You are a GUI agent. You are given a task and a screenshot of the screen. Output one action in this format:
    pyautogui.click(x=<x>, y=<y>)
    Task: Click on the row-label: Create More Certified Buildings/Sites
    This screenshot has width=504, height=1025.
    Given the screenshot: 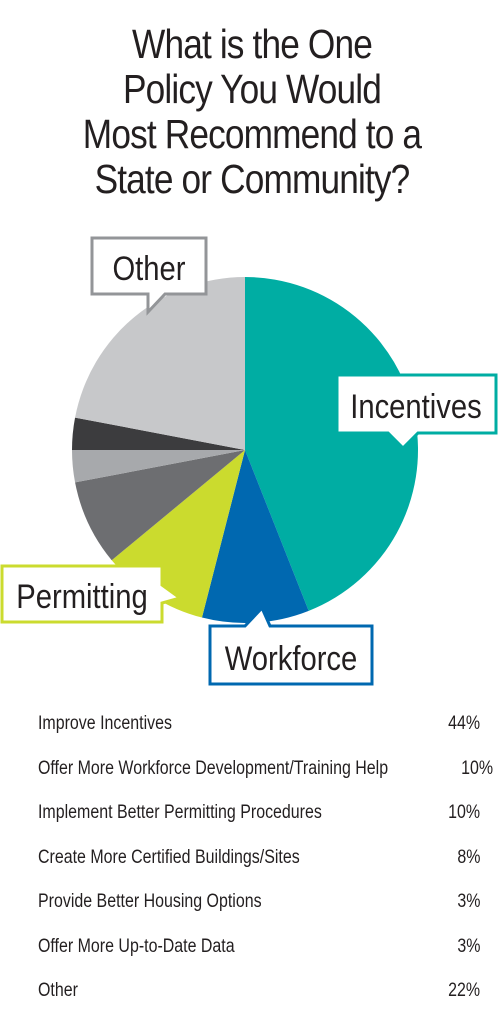 What is the action you would take?
    pyautogui.click(x=169, y=857)
    